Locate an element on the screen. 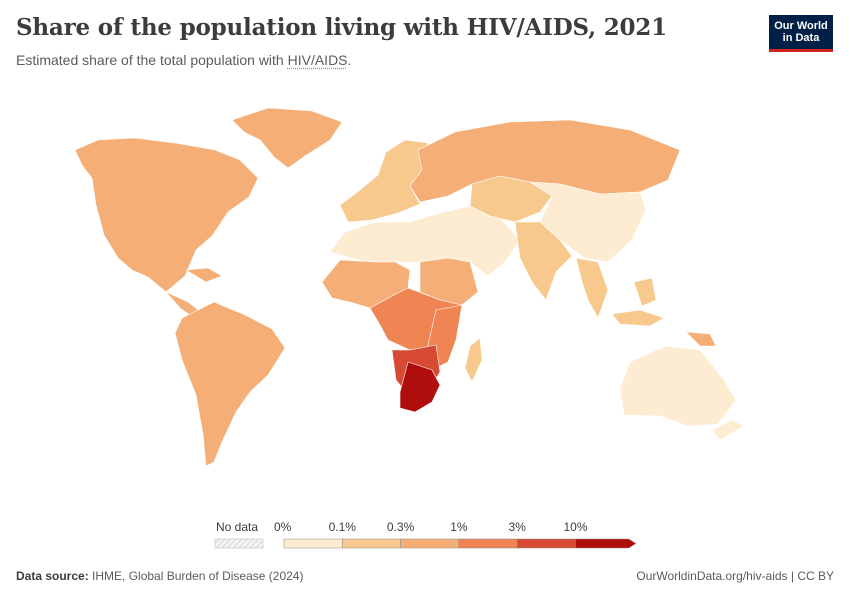 Image resolution: width=850 pixels, height=600 pixels. legend-no-data-swatch is located at coordinates (239, 543).